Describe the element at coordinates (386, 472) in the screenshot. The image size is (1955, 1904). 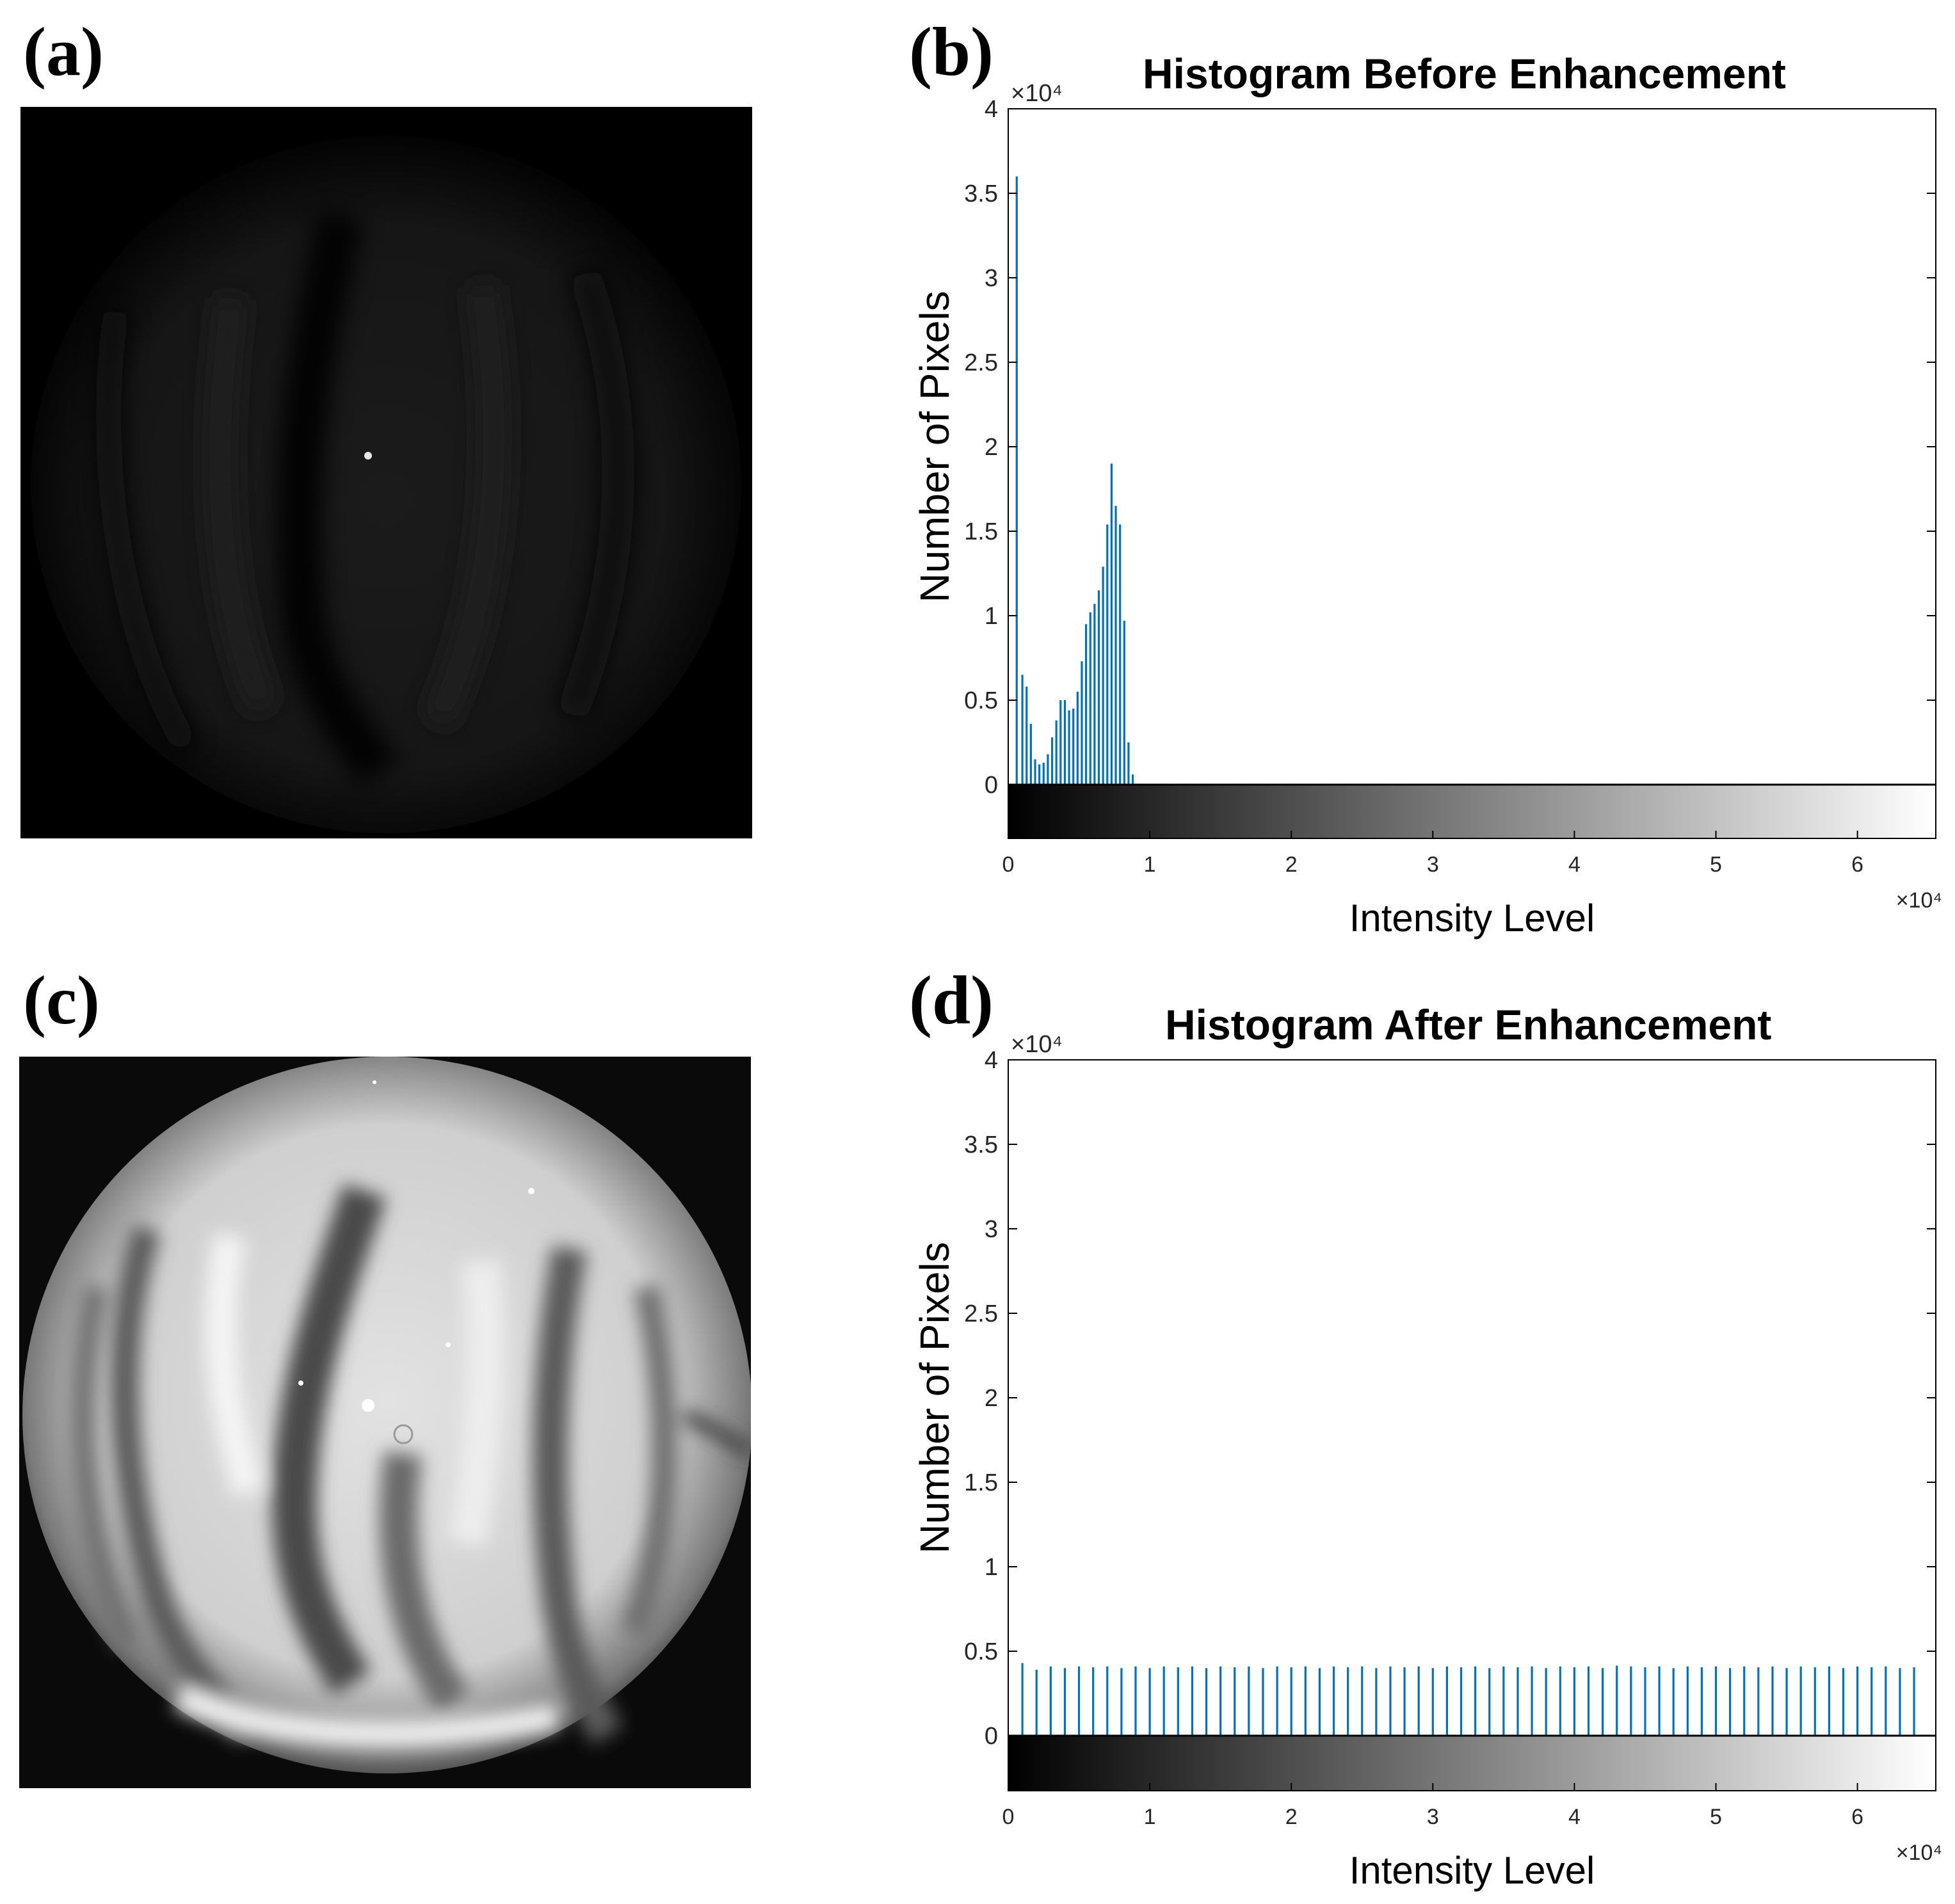
I see `aurora-dark-image` at that location.